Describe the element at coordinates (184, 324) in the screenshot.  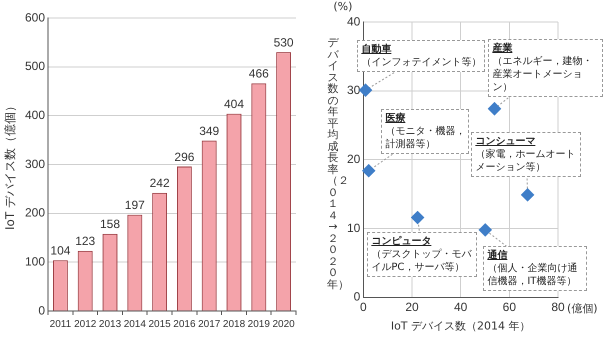
I see `x-tick-label: 2016` at that location.